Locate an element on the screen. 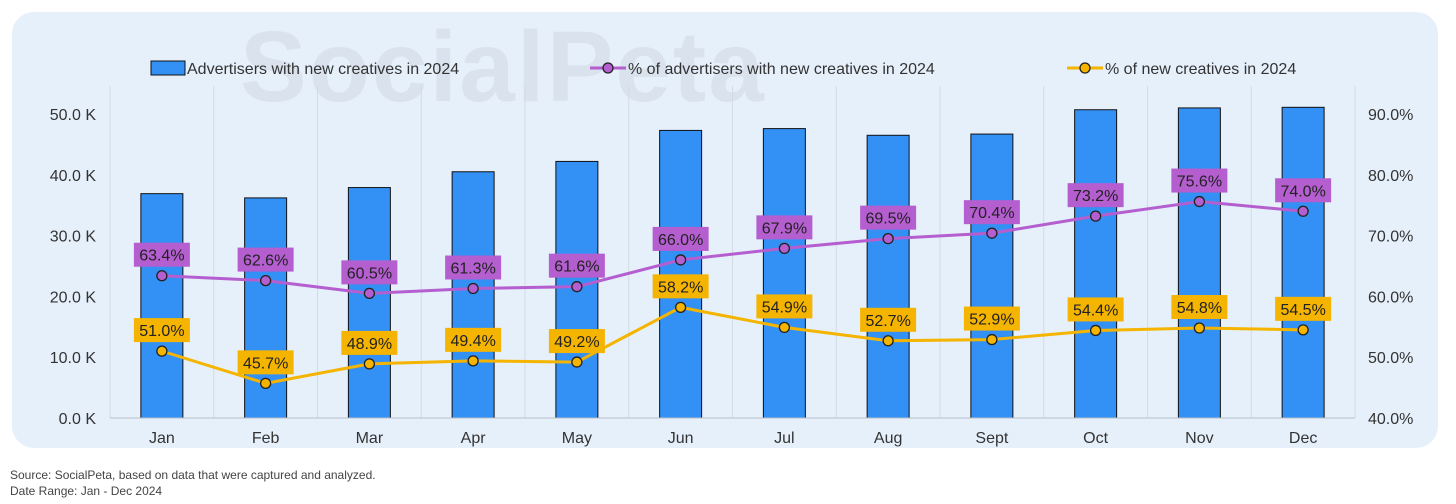  creatives-pct-data-label: 51.0% is located at coordinates (161, 331).